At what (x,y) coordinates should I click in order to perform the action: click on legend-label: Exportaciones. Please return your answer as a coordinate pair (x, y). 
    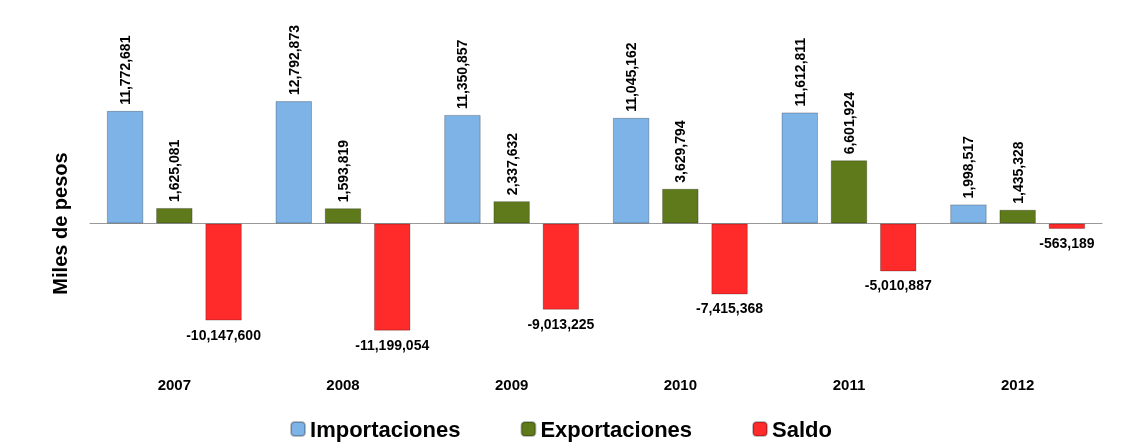
    Looking at the image, I should click on (616, 429).